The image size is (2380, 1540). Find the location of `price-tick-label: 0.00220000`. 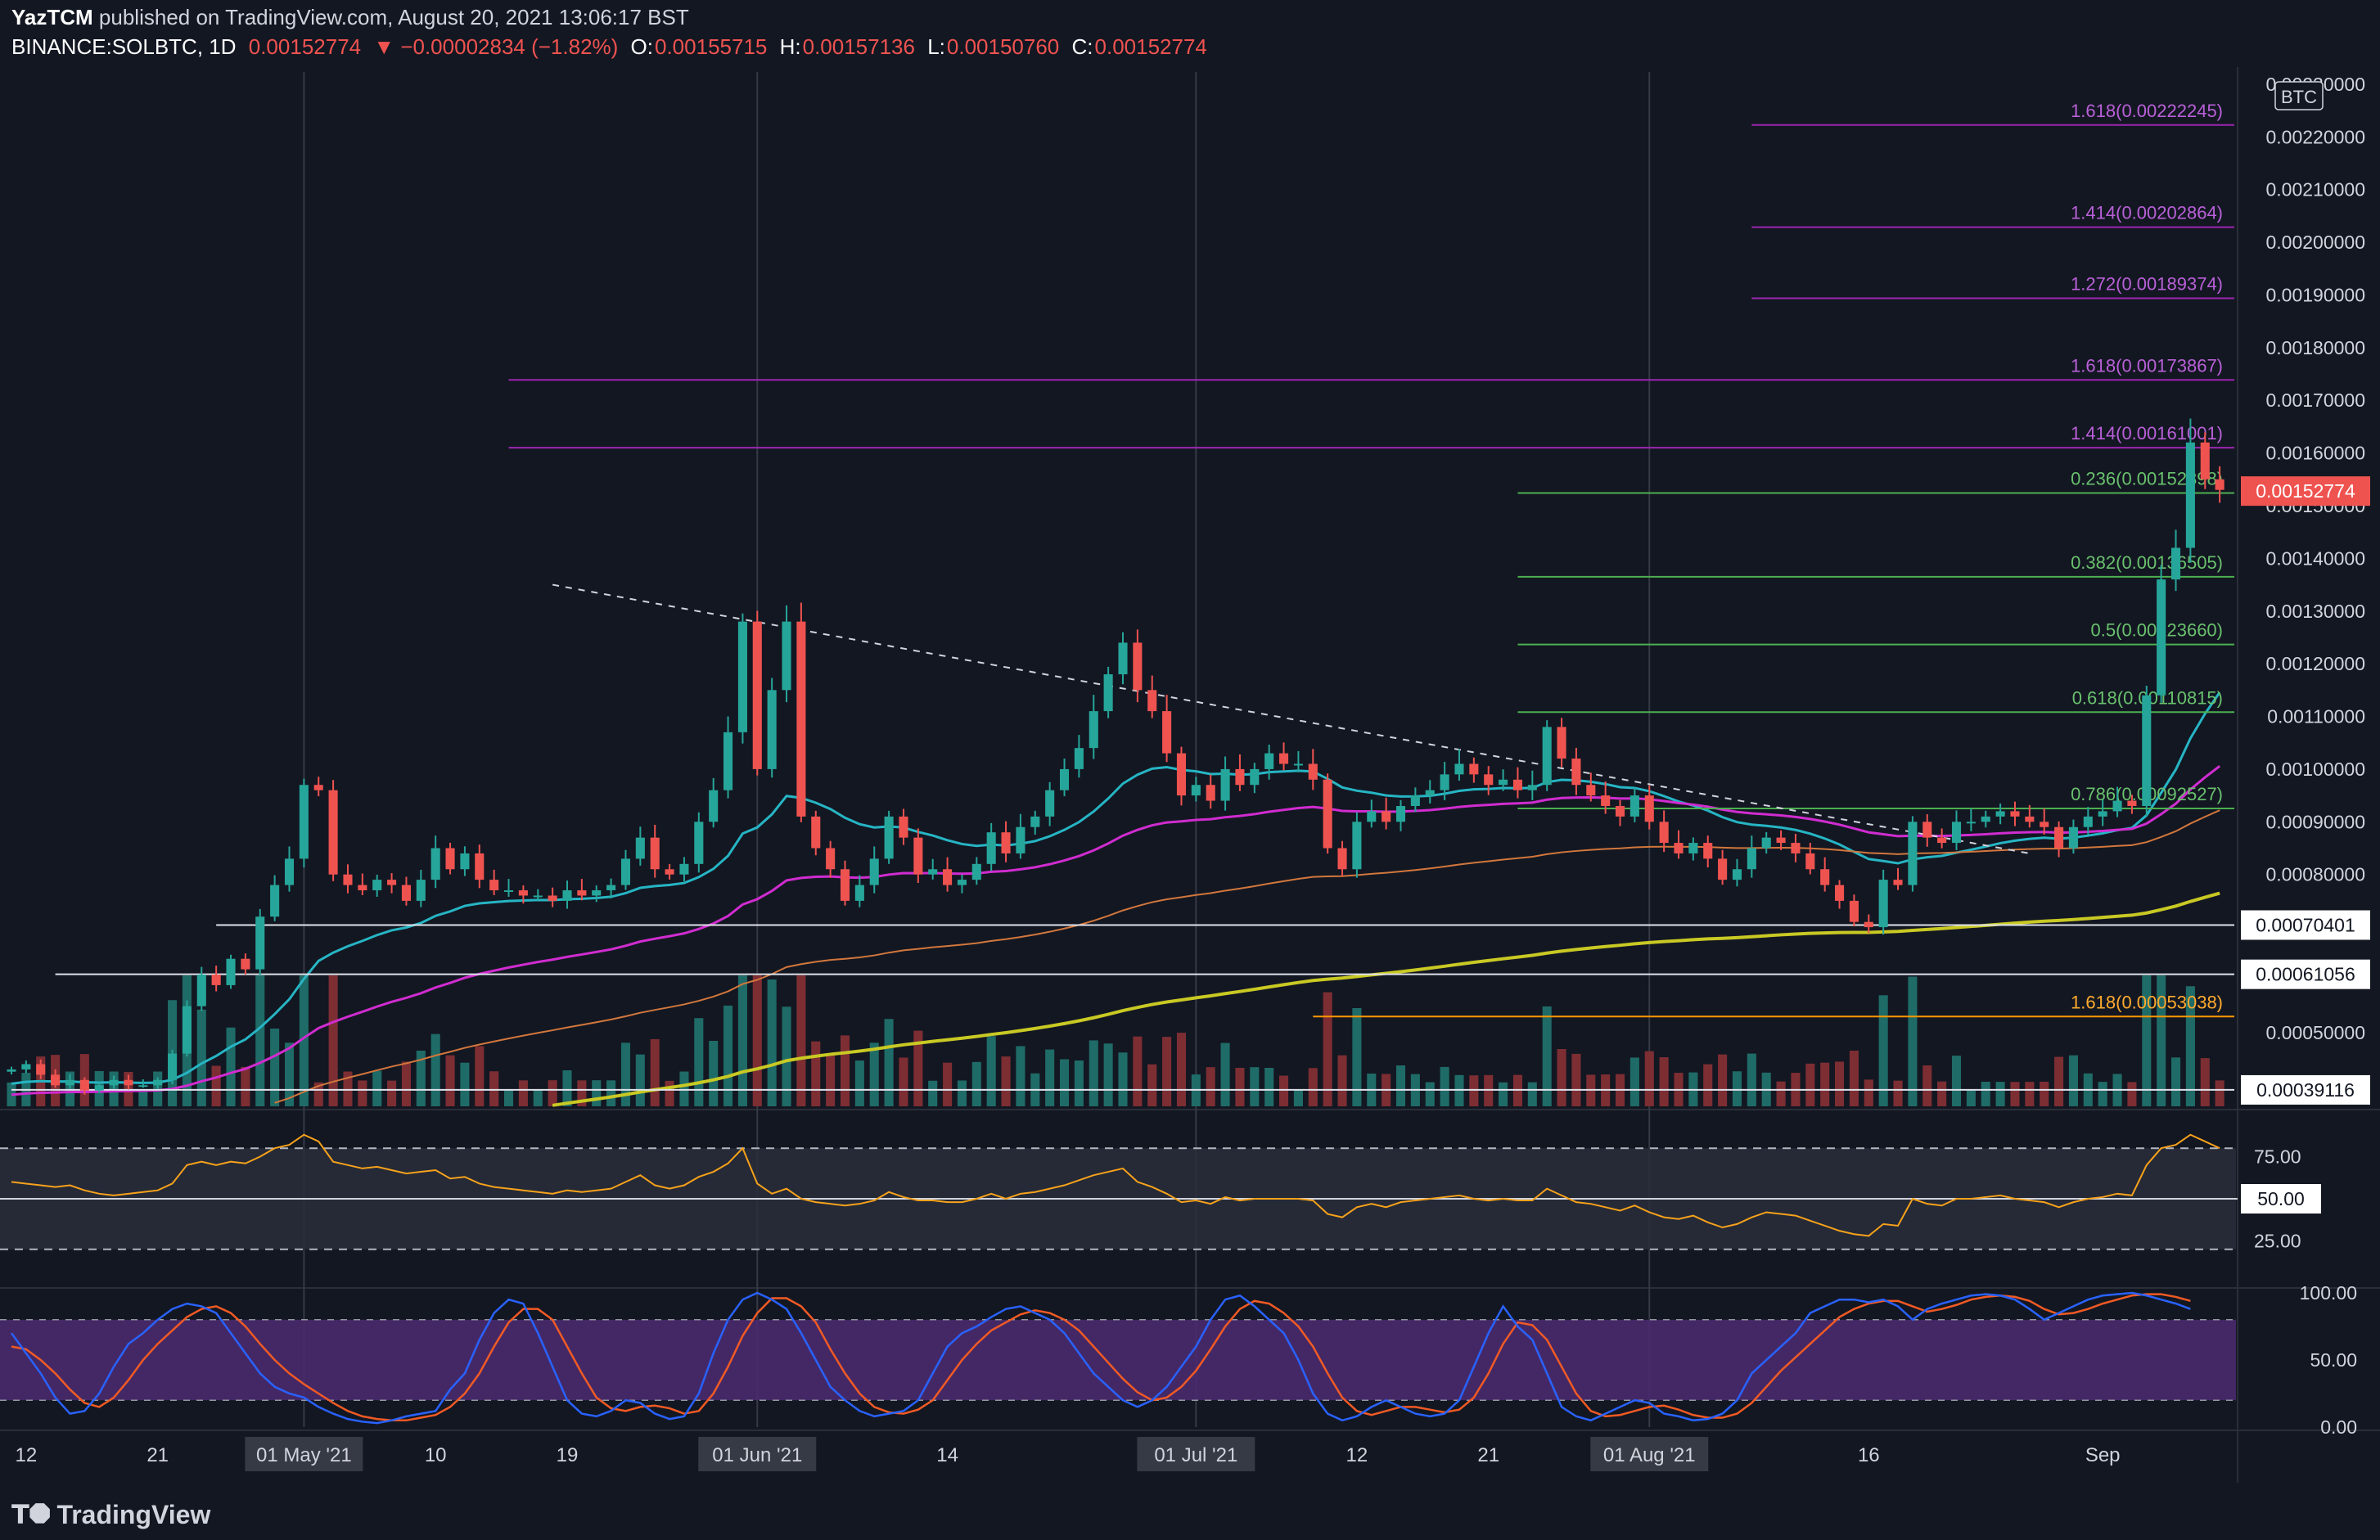

price-tick-label: 0.00220000 is located at coordinates (2315, 136).